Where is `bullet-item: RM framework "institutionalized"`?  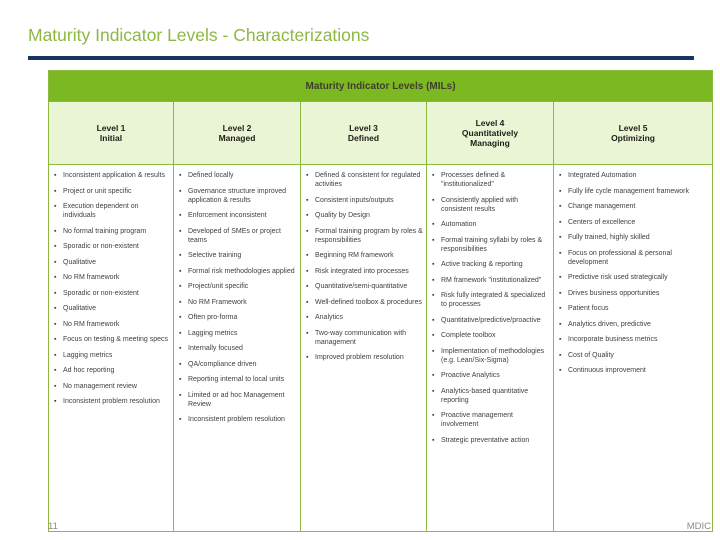
bullet-item: RM framework "institutionalized" is located at coordinates (491, 280).